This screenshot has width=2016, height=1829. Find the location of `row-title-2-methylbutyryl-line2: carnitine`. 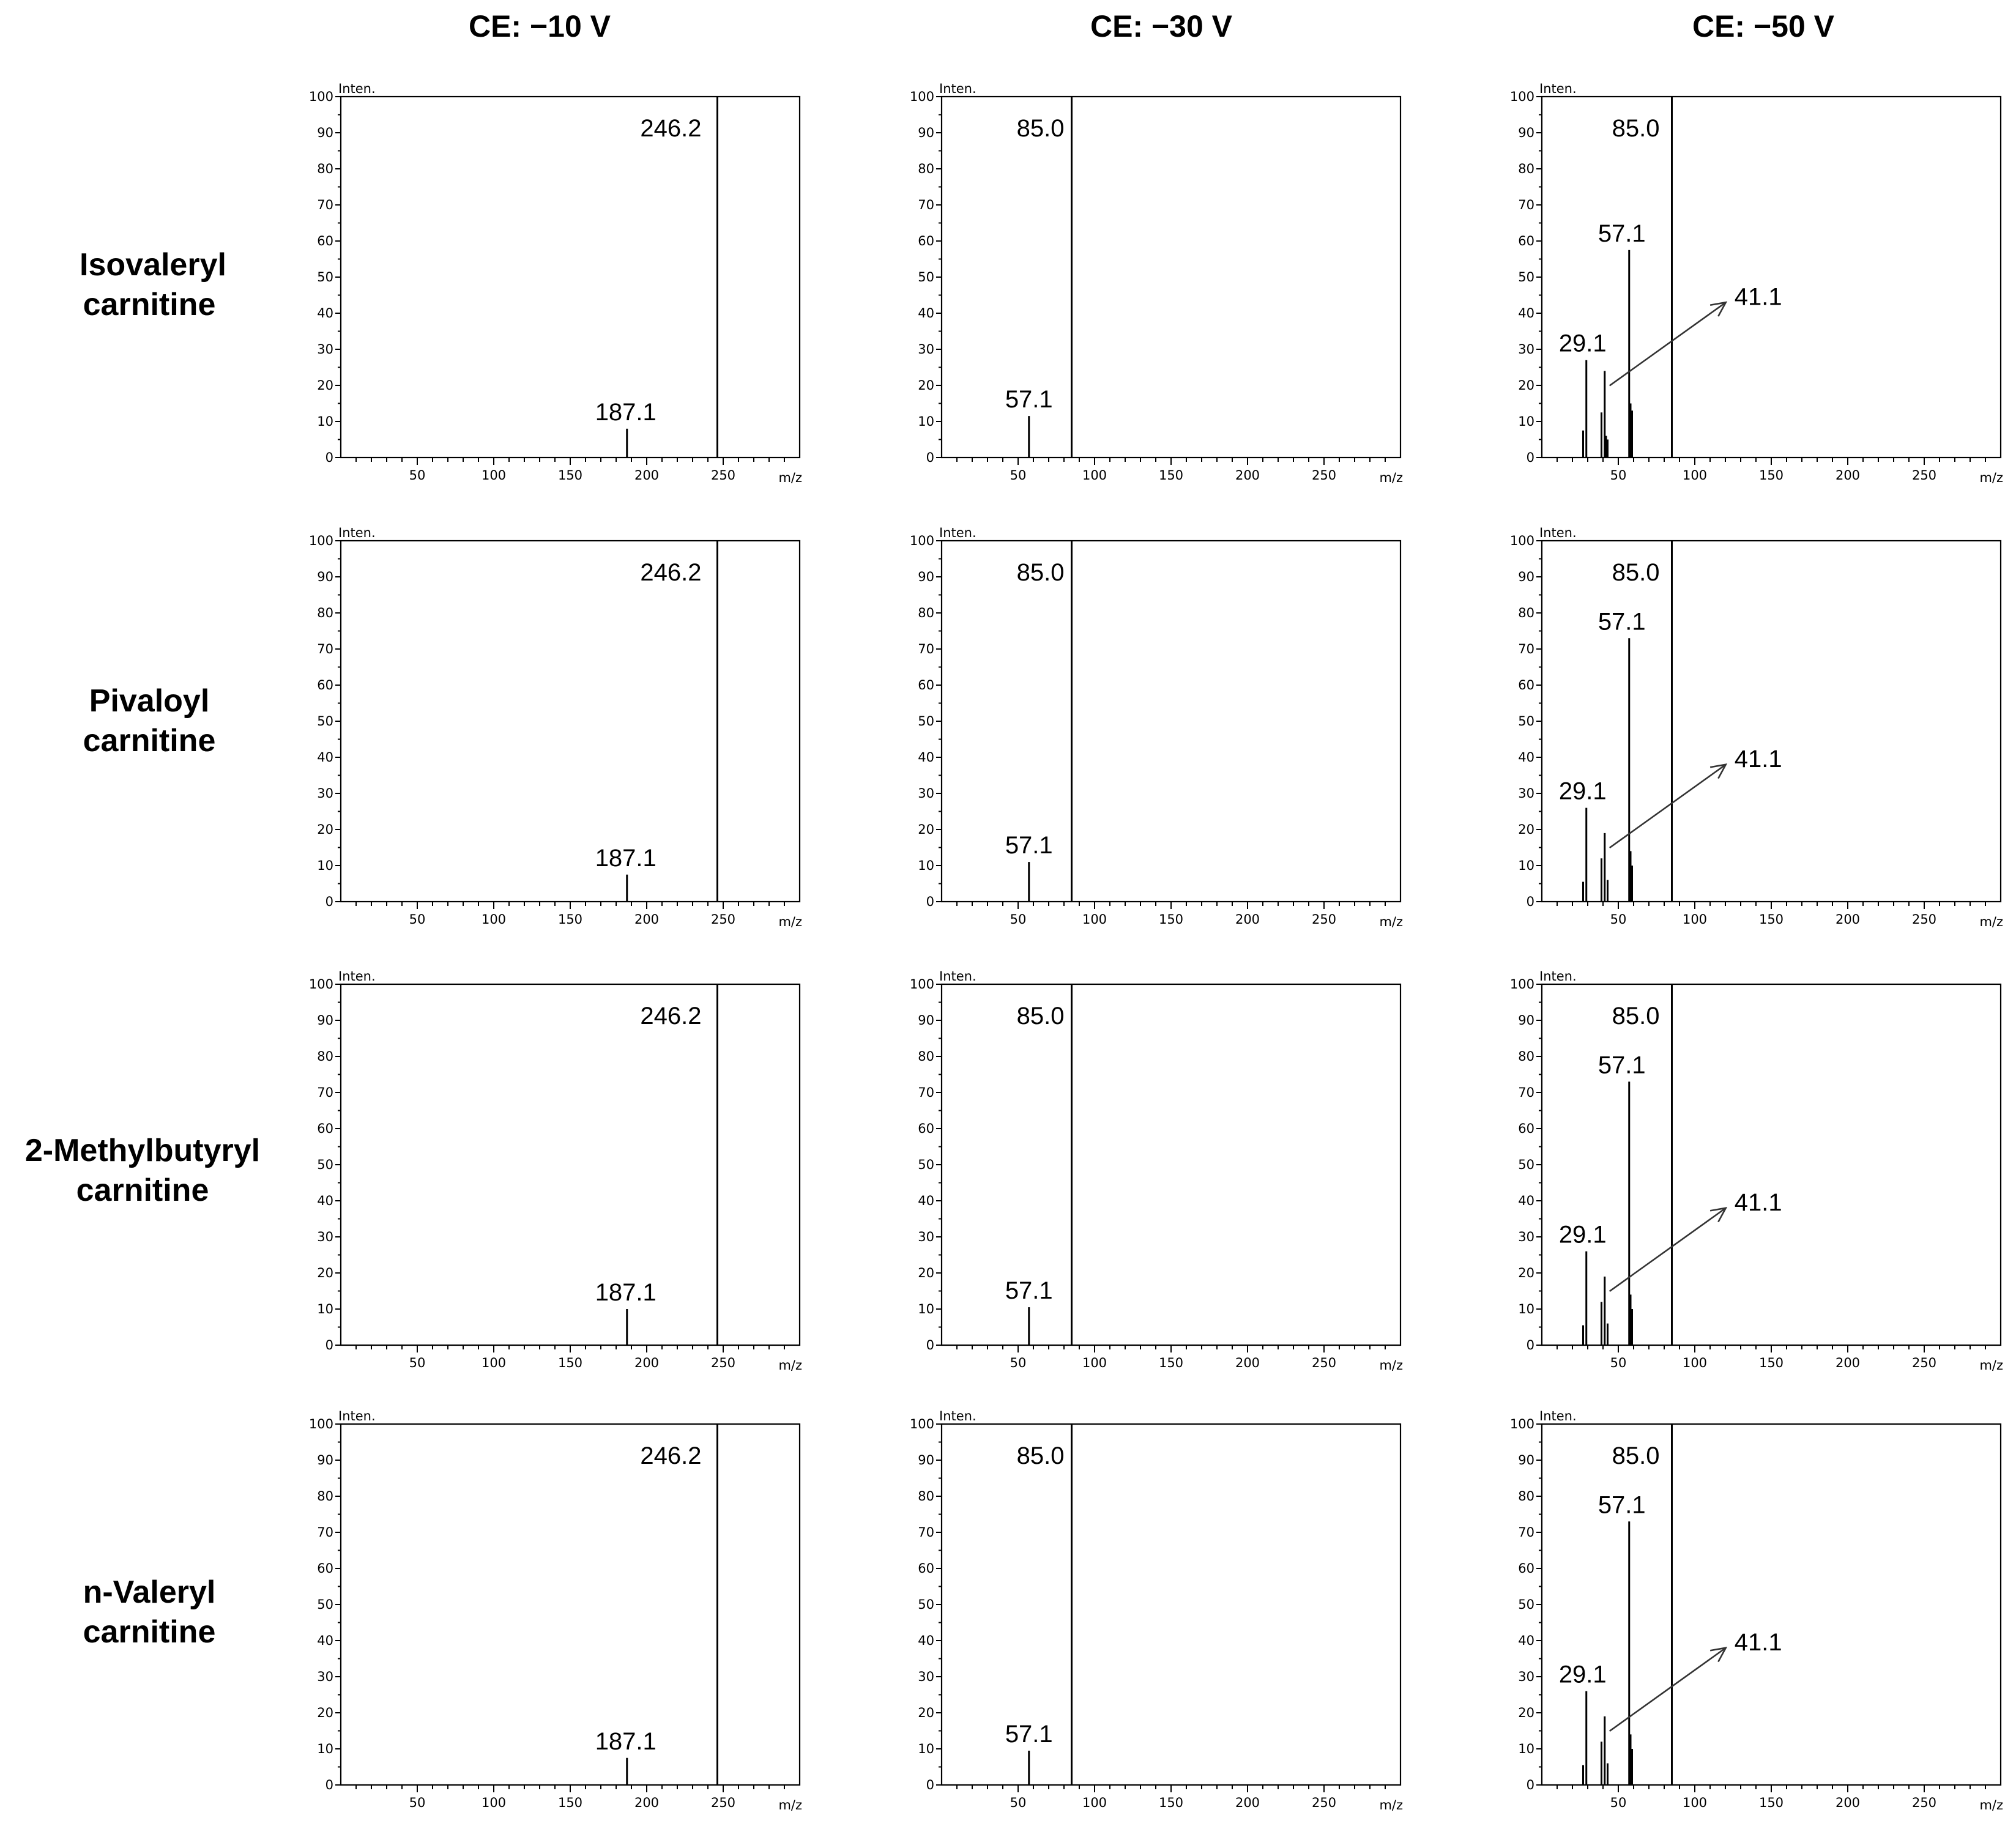

row-title-2-methylbutyryl-line2: carnitine is located at coordinates (142, 1190).